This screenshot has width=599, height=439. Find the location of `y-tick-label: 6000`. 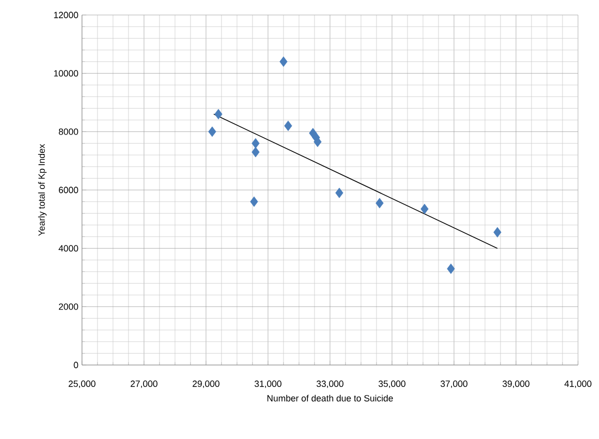

y-tick-label: 6000 is located at coordinates (68, 190).